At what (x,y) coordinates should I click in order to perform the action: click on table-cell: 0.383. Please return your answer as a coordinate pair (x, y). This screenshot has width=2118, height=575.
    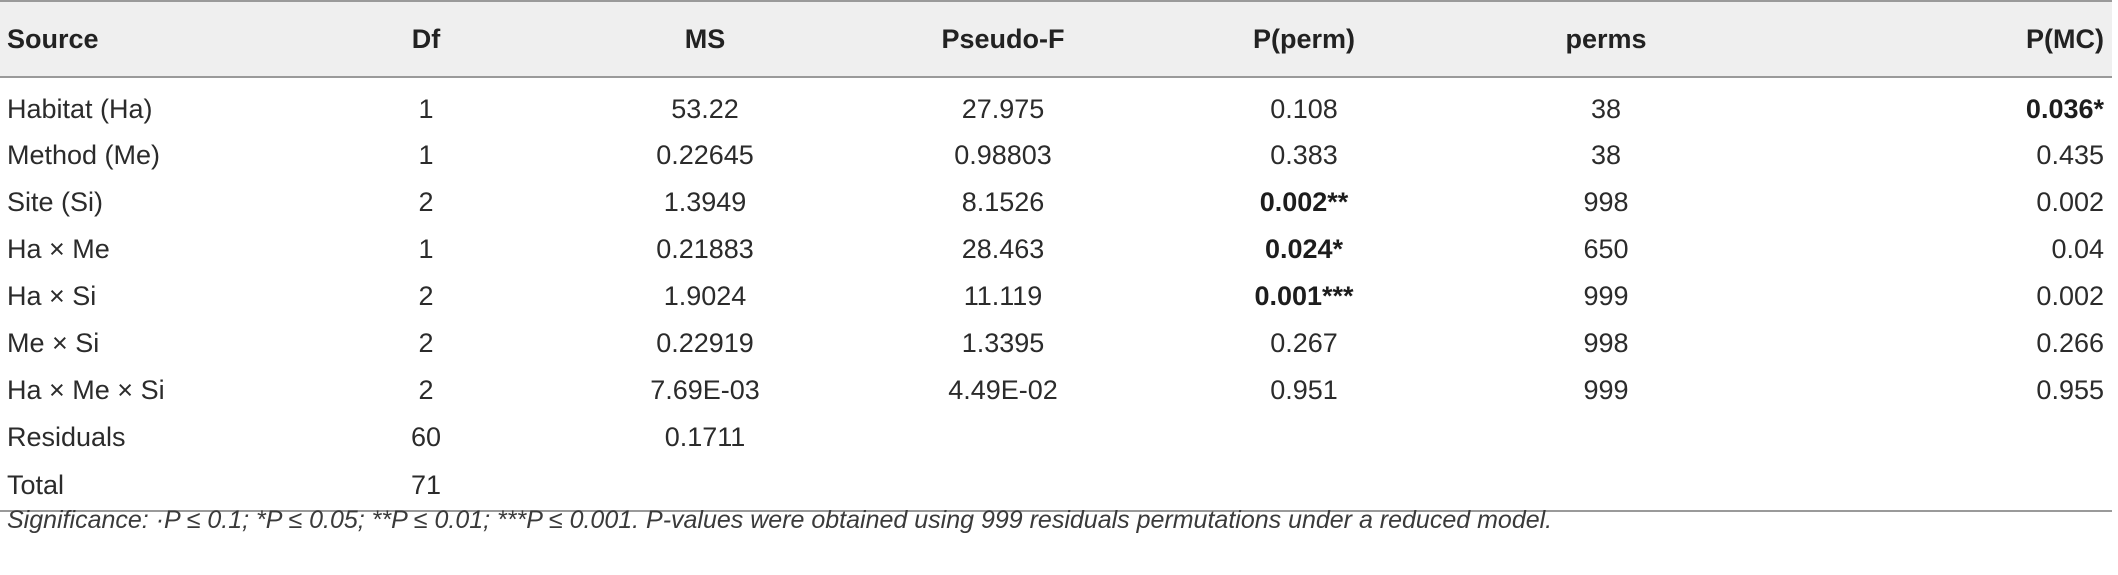
    Looking at the image, I should click on (1304, 155).